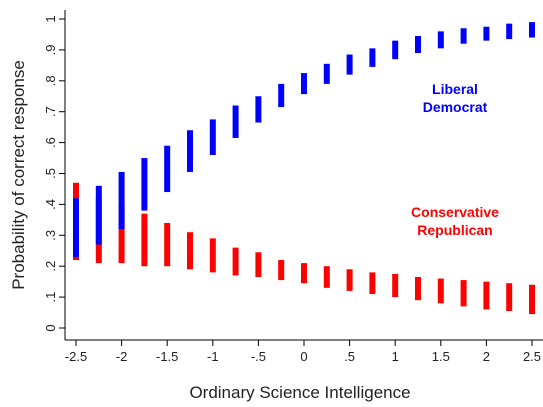 This screenshot has height=407, width=543. I want to click on y-tick-label: .8, so click(50, 80).